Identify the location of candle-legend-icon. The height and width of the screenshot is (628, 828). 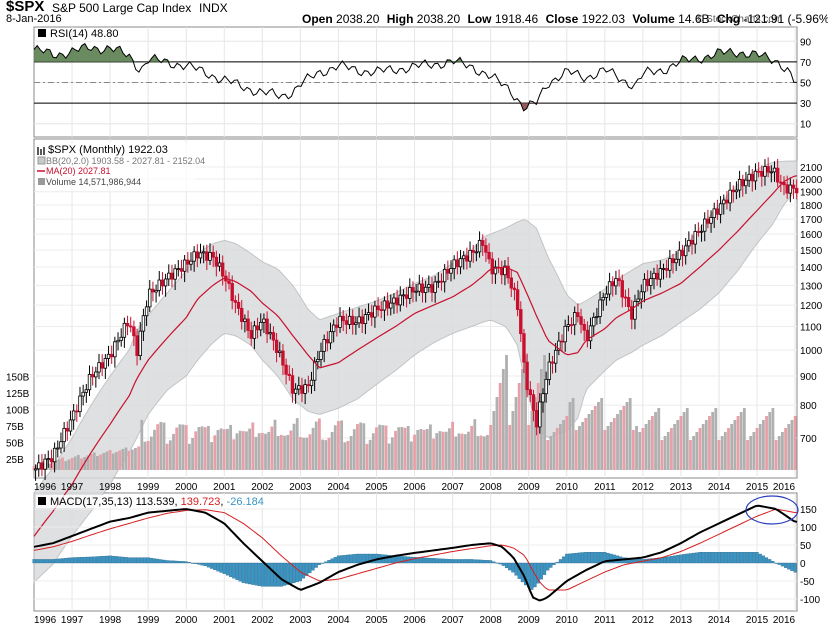
(41, 151).